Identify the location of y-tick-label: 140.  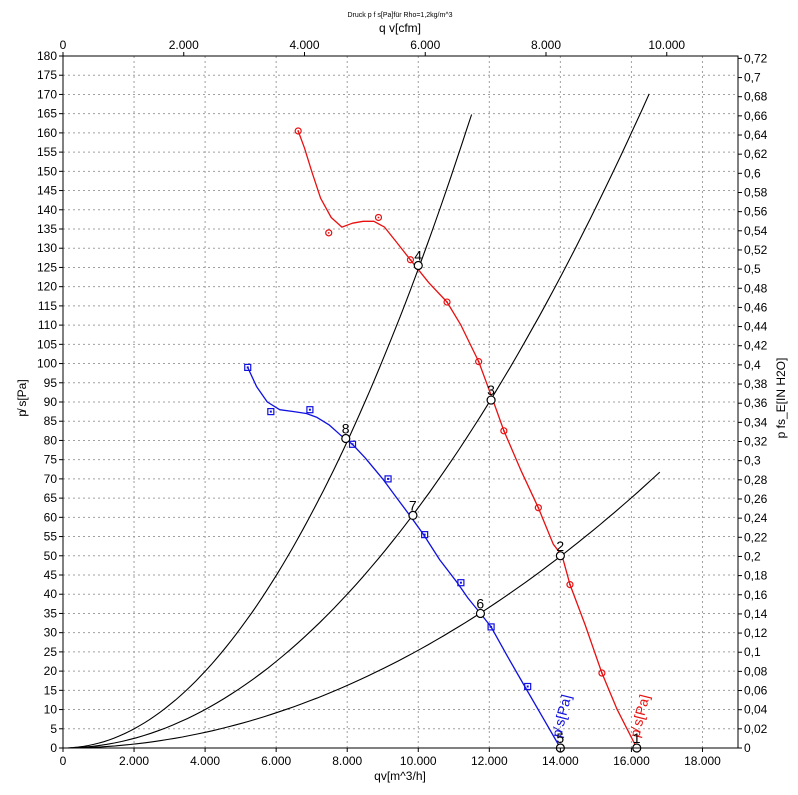
(47, 210).